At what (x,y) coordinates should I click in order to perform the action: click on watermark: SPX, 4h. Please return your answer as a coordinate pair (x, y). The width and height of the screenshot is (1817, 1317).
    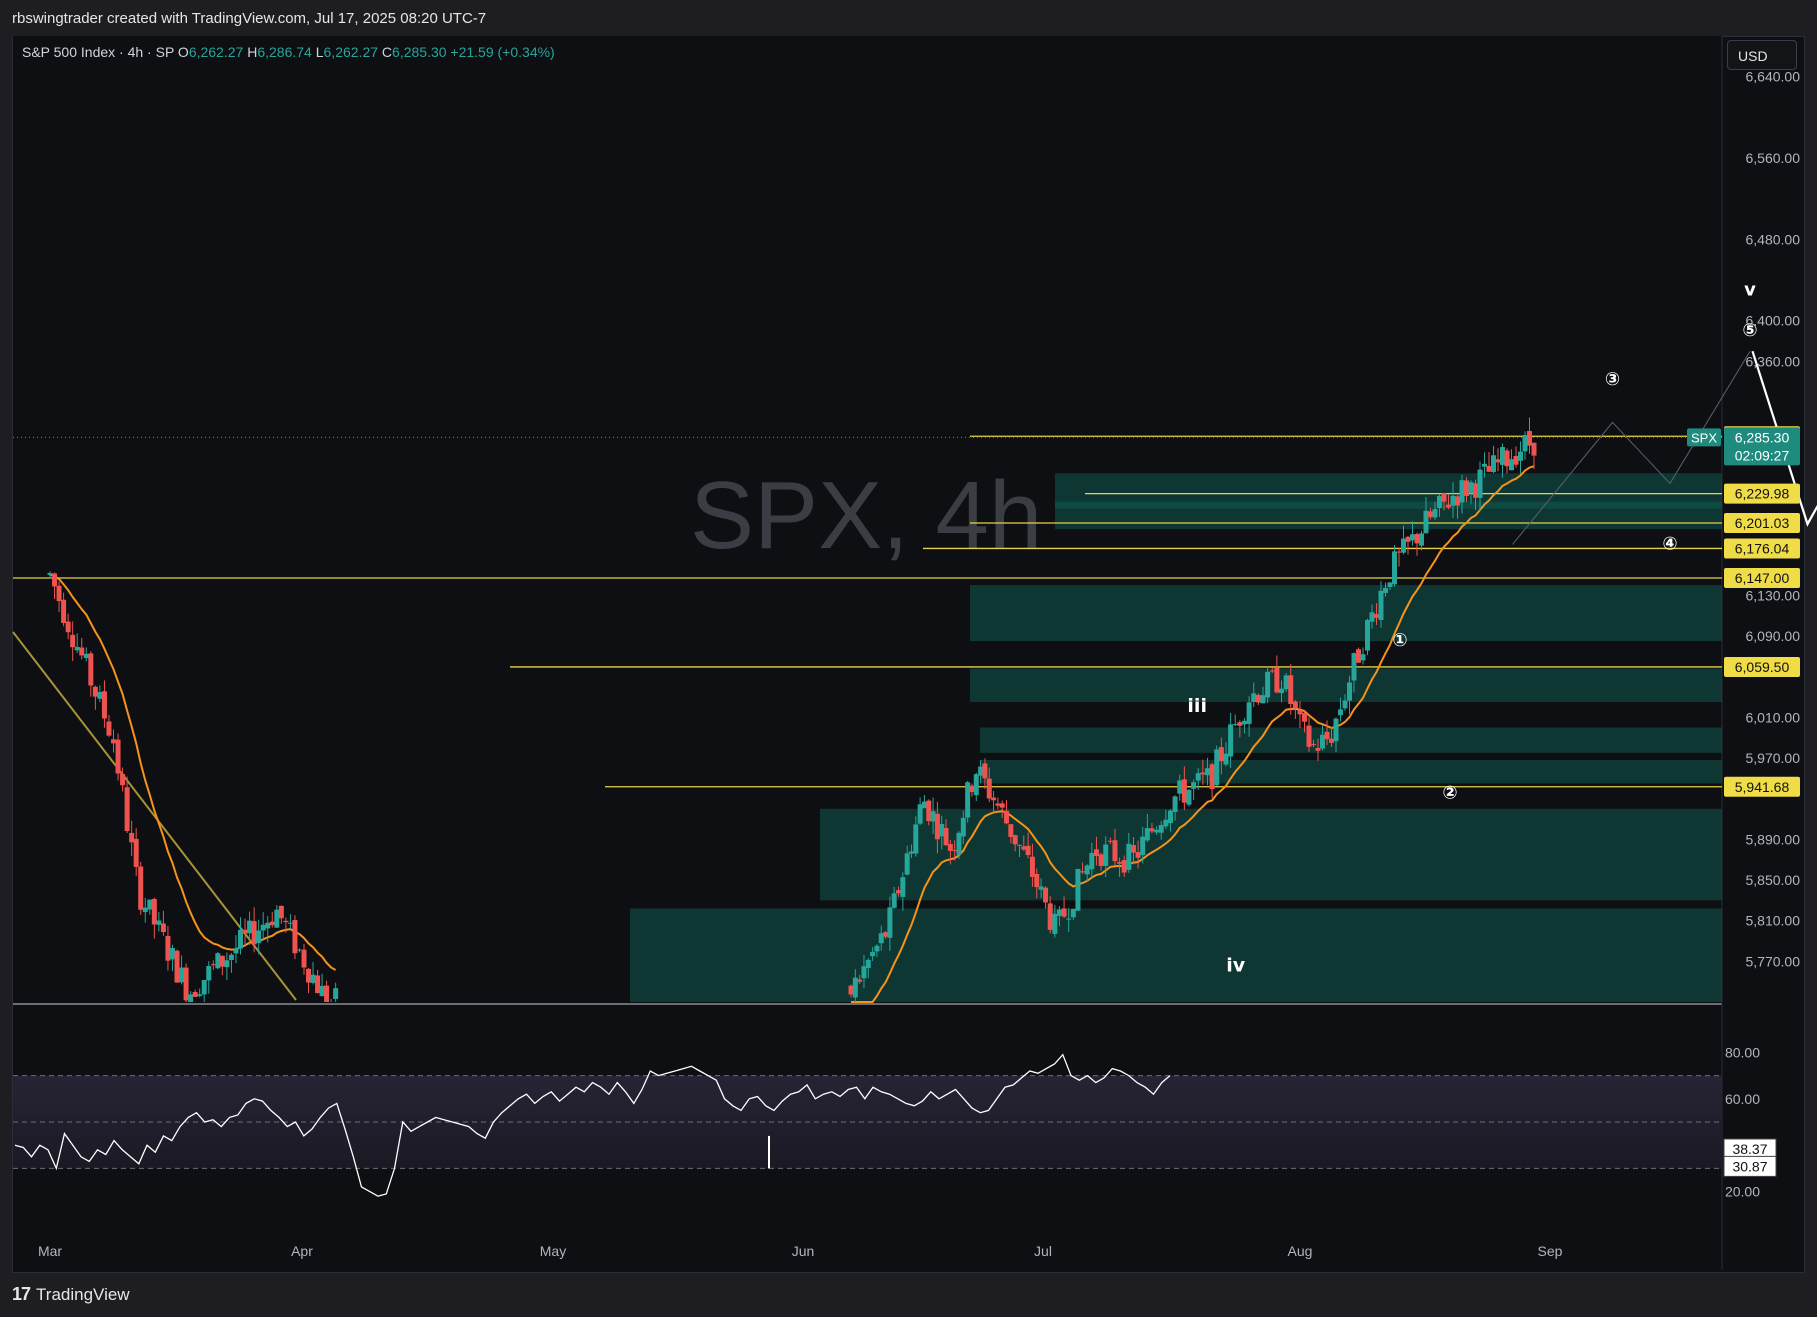
    Looking at the image, I should click on (866, 515).